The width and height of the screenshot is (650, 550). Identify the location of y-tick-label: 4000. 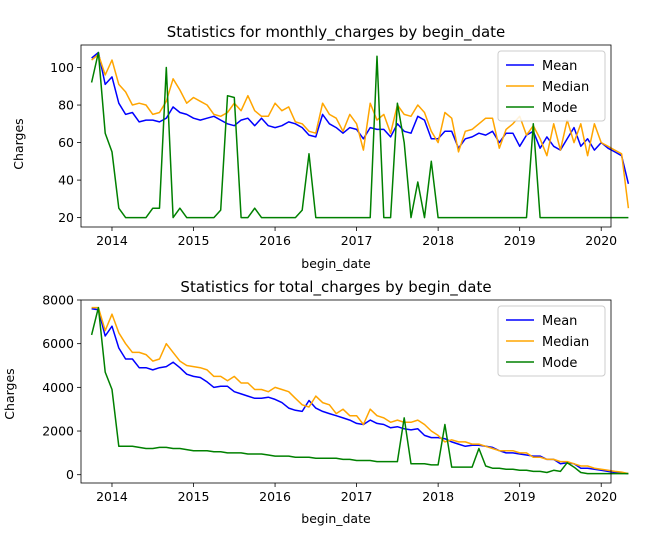
(58, 387).